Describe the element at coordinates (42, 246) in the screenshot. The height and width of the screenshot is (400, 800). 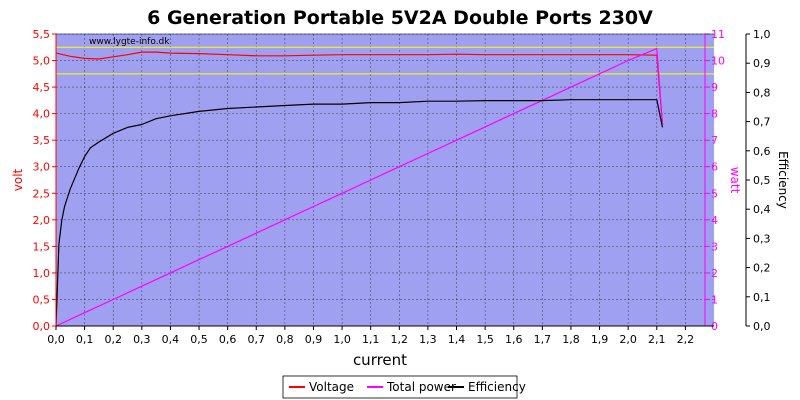
I see `y-left-tick-label: 1,5` at that location.